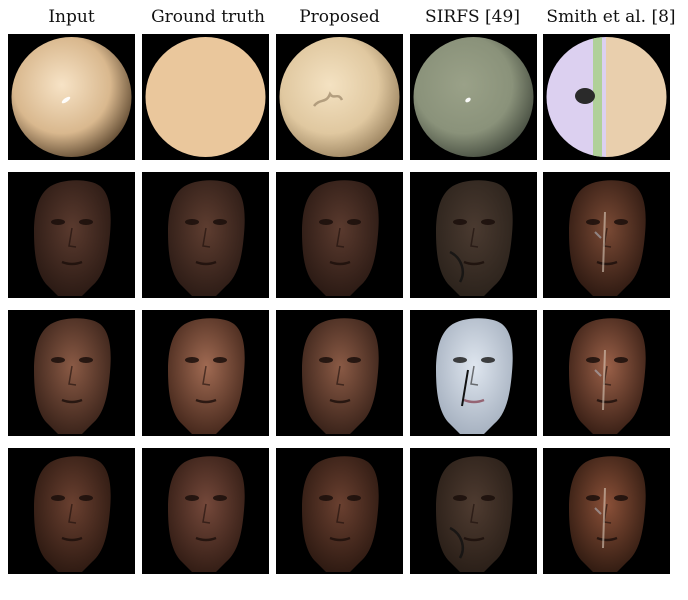  I want to click on column-header-proposed: Proposed, so click(339, 17).